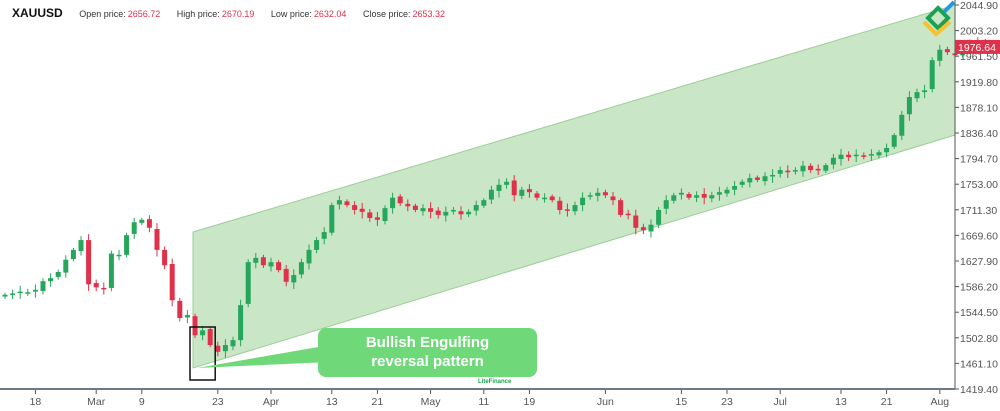 The image size is (1000, 411). What do you see at coordinates (979, 236) in the screenshot?
I see `price-tick-label: 1669.60` at bounding box center [979, 236].